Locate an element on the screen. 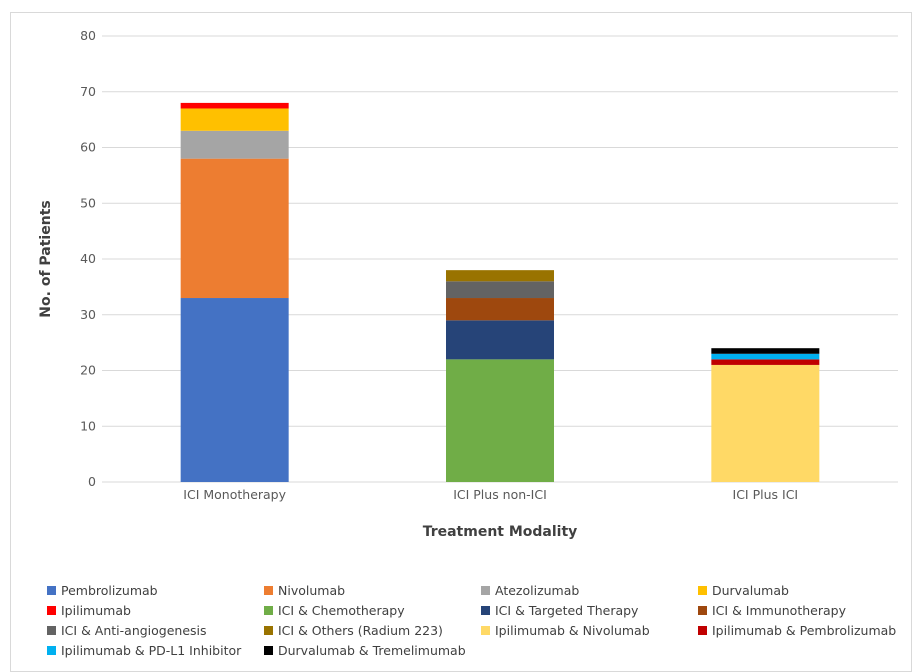 The image size is (913, 672). y-tick-label: 70 is located at coordinates (88, 91).